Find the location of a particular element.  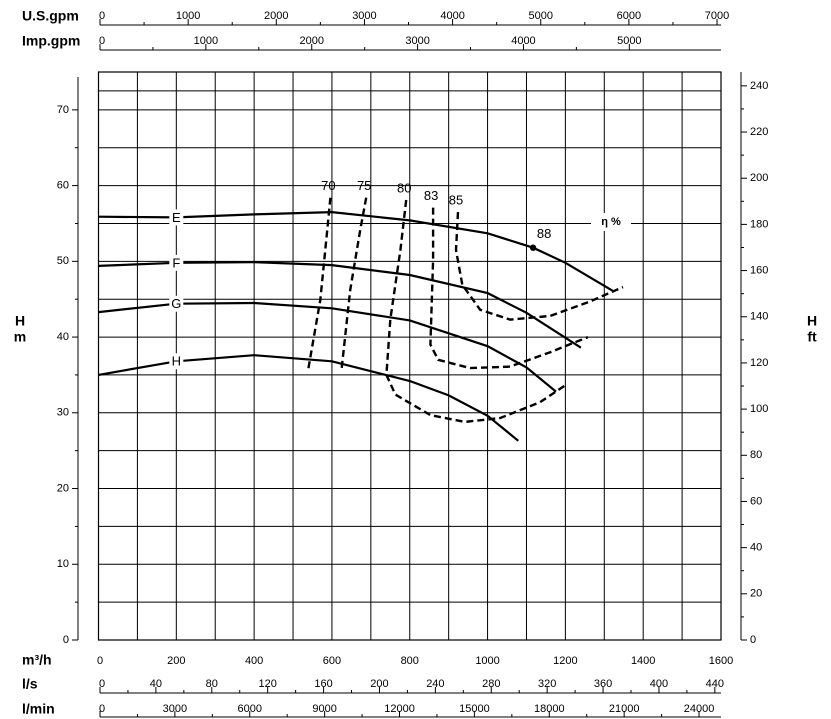

y2-tick-label: 140 is located at coordinates (759, 317).